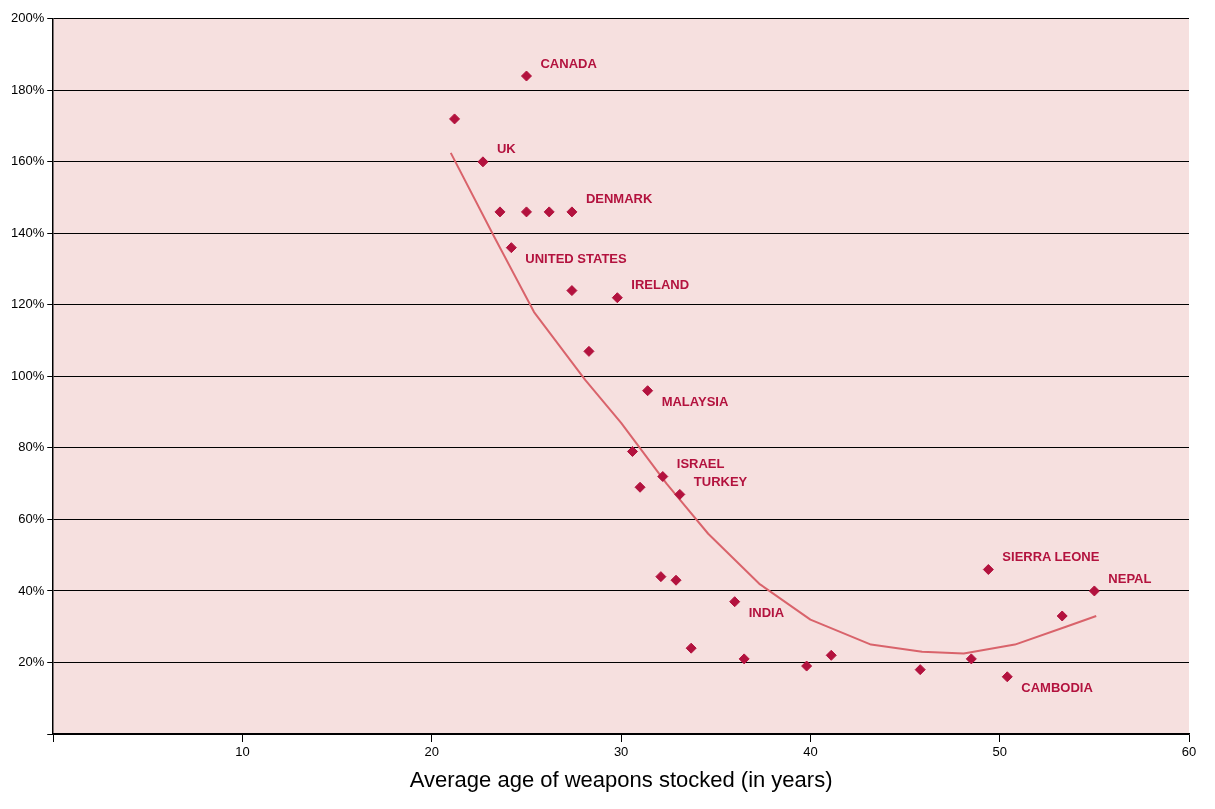 The height and width of the screenshot is (809, 1215). What do you see at coordinates (242, 752) in the screenshot?
I see `x-tick-label: 10` at bounding box center [242, 752].